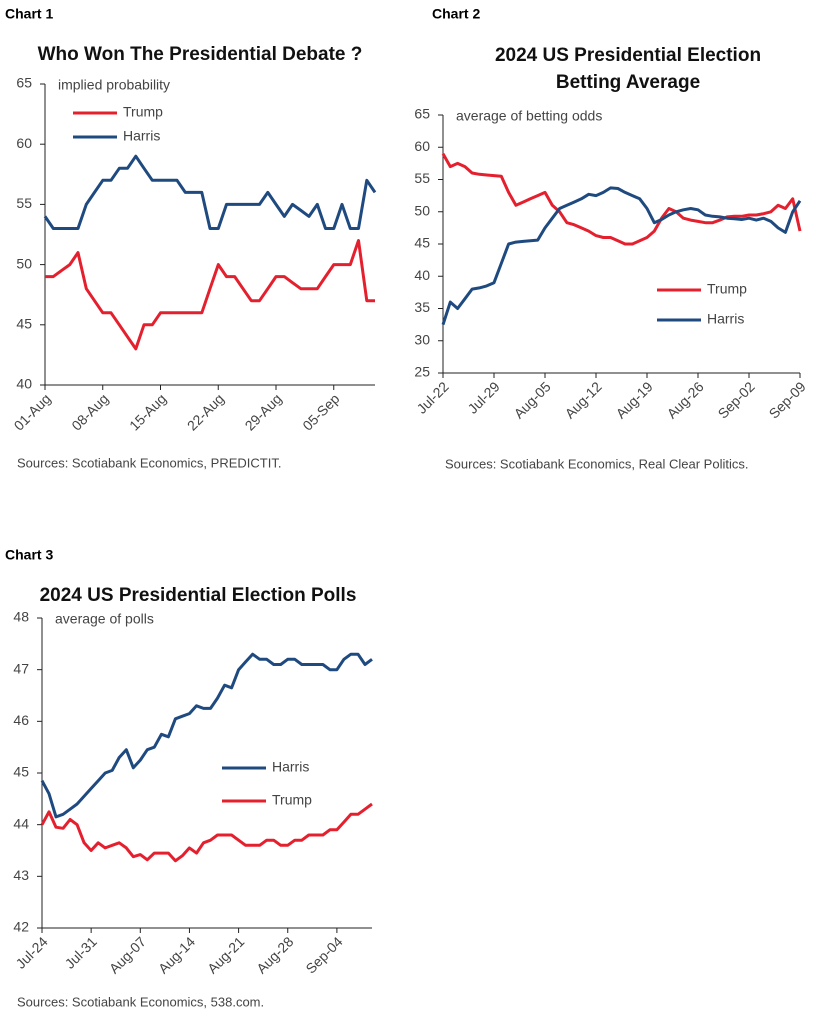 Image resolution: width=828 pixels, height=1023 pixels. Describe the element at coordinates (422, 372) in the screenshot. I see `y-tick-label: 25` at that location.